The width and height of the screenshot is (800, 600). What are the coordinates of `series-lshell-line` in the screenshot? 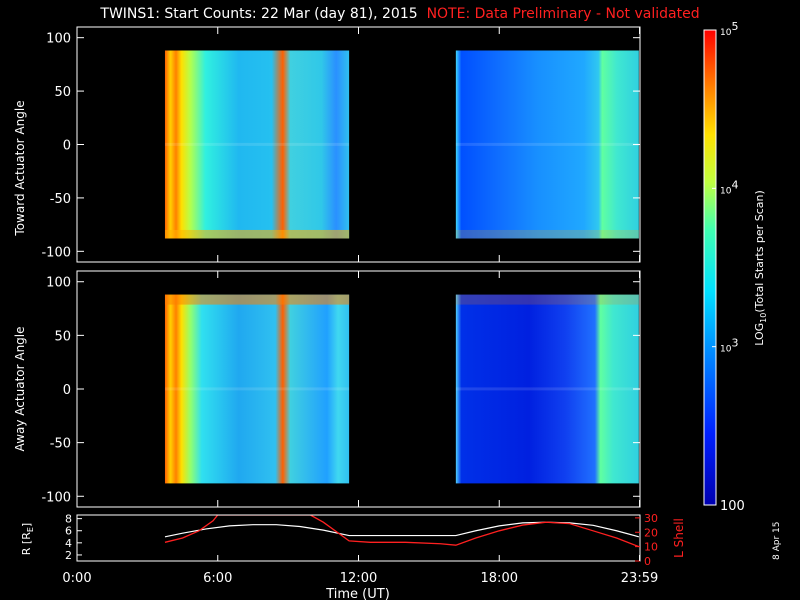 It's located at (402, 531).